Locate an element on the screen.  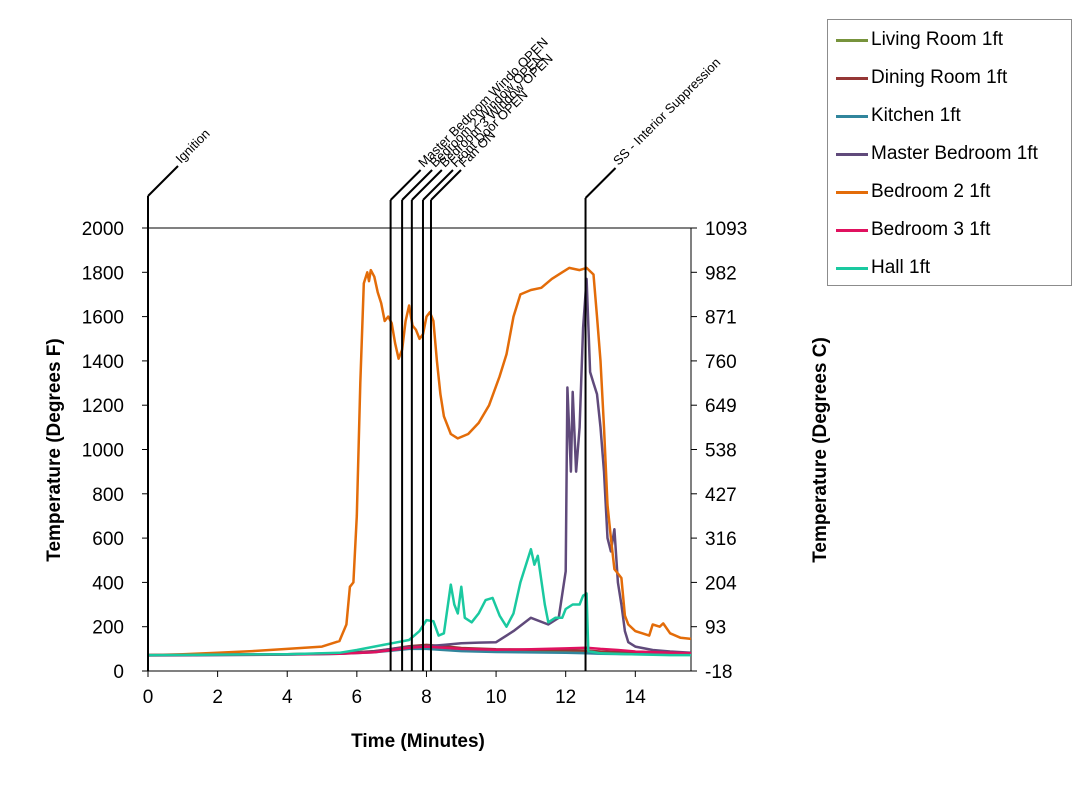
y-tick-label: 800 is located at coordinates (108, 495).